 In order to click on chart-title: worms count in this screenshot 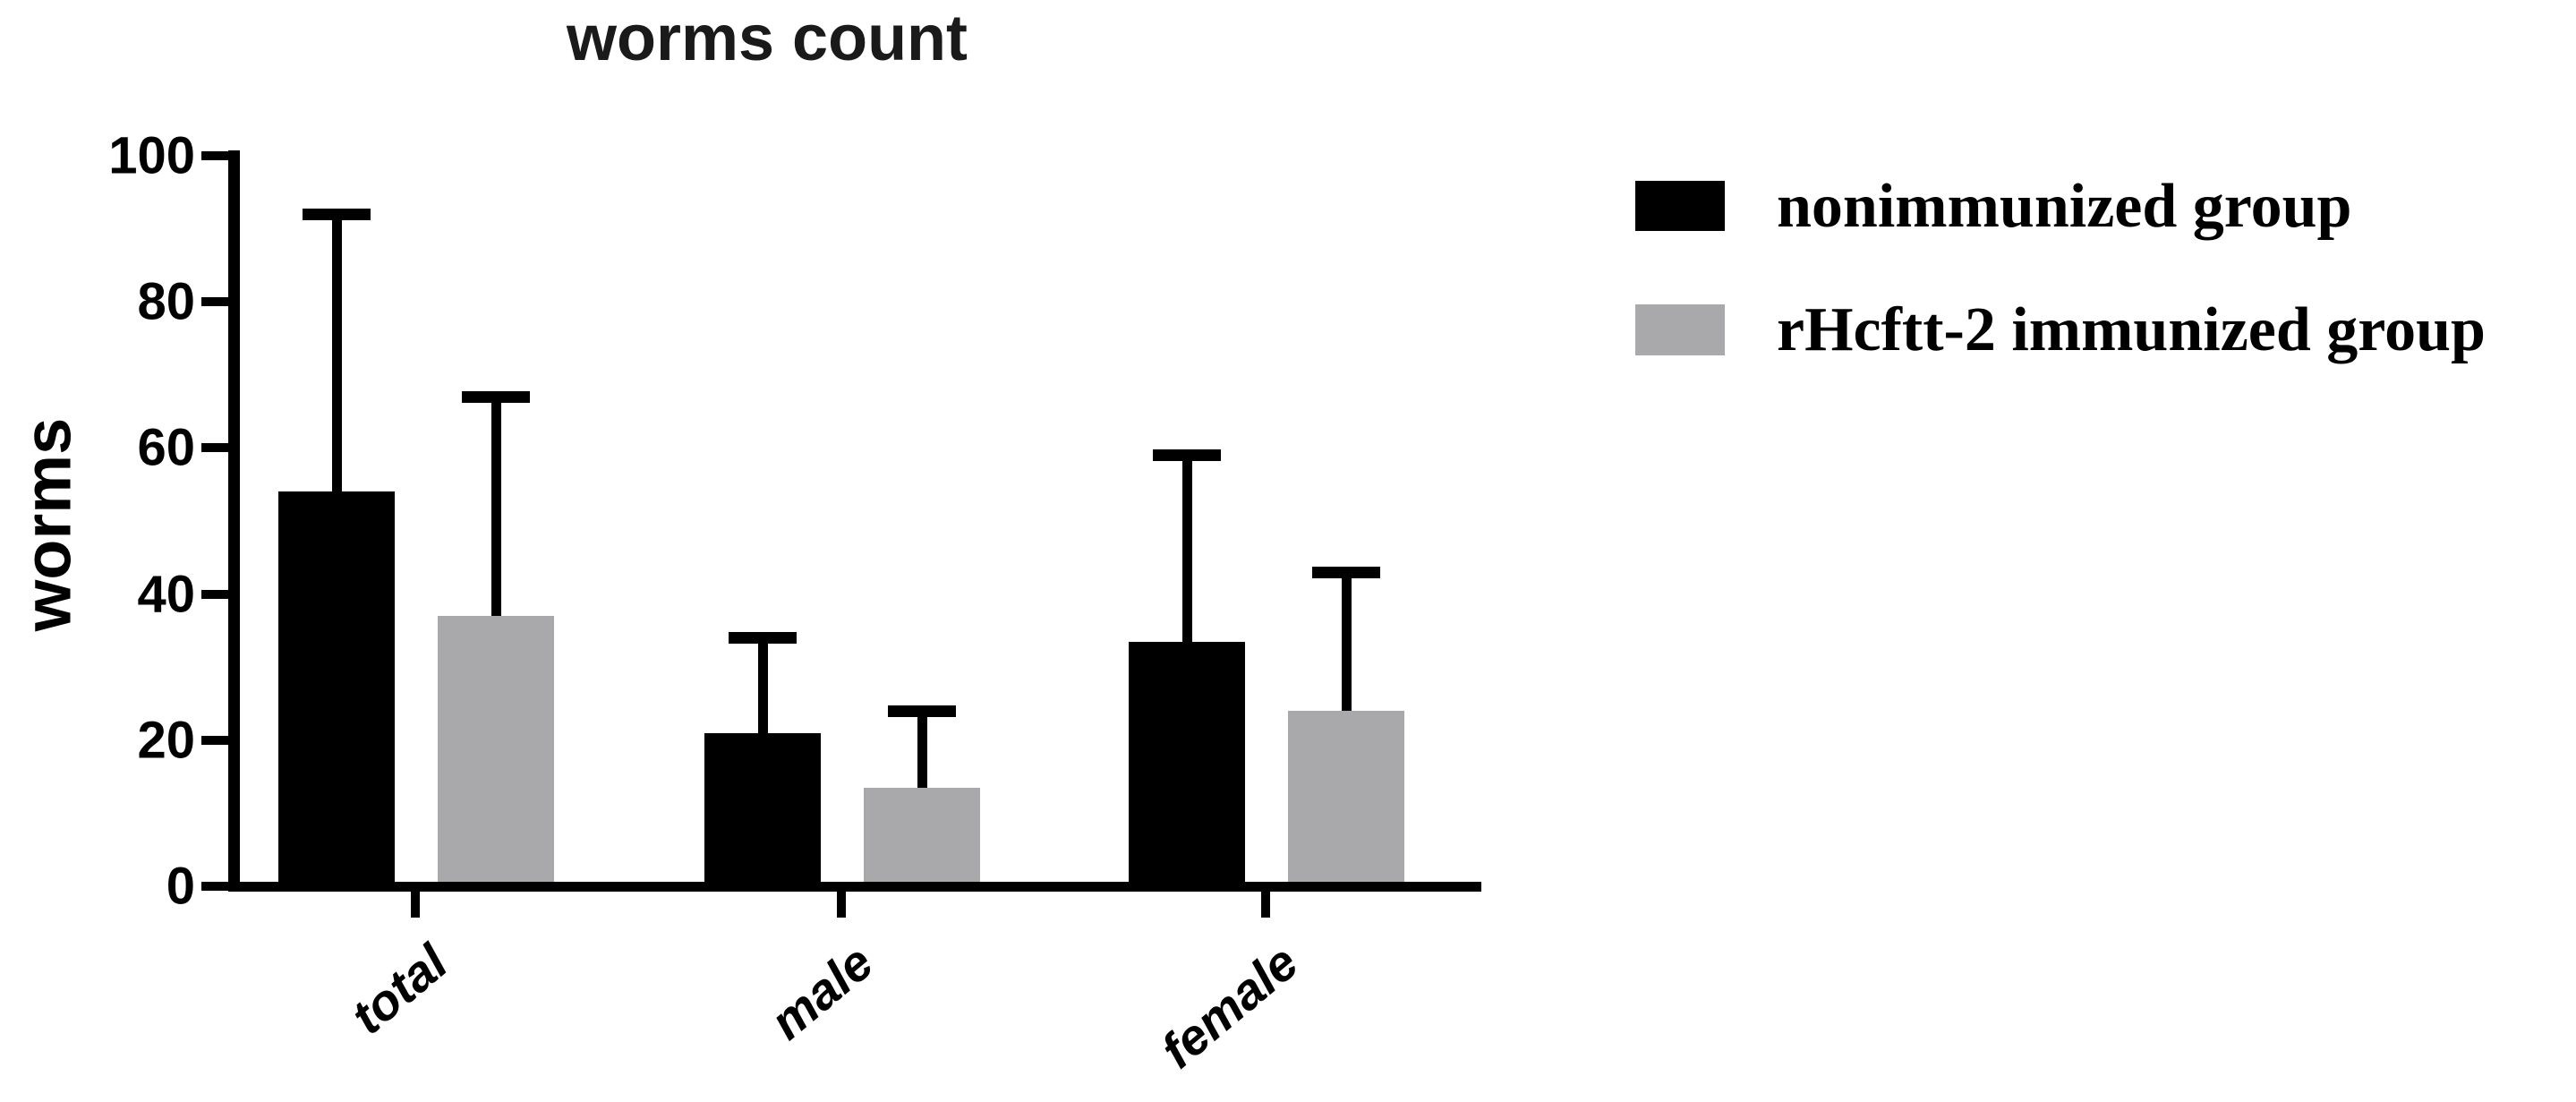, I will do `click(767, 38)`.